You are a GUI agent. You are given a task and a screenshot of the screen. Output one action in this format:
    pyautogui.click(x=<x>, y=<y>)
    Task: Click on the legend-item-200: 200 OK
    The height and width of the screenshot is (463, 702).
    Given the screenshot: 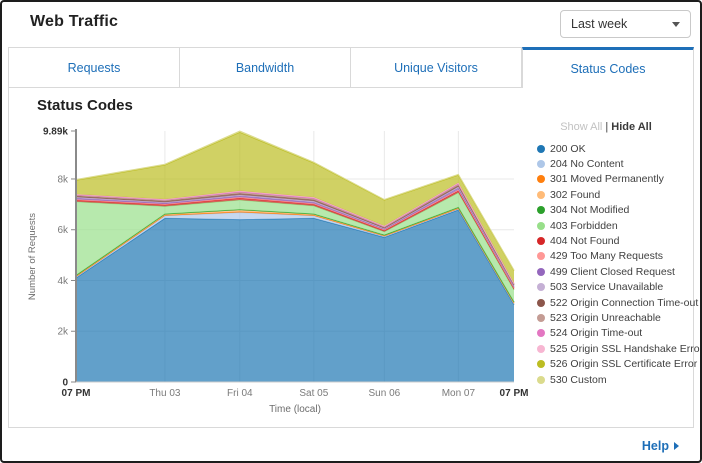 What is the action you would take?
    pyautogui.click(x=615, y=148)
    